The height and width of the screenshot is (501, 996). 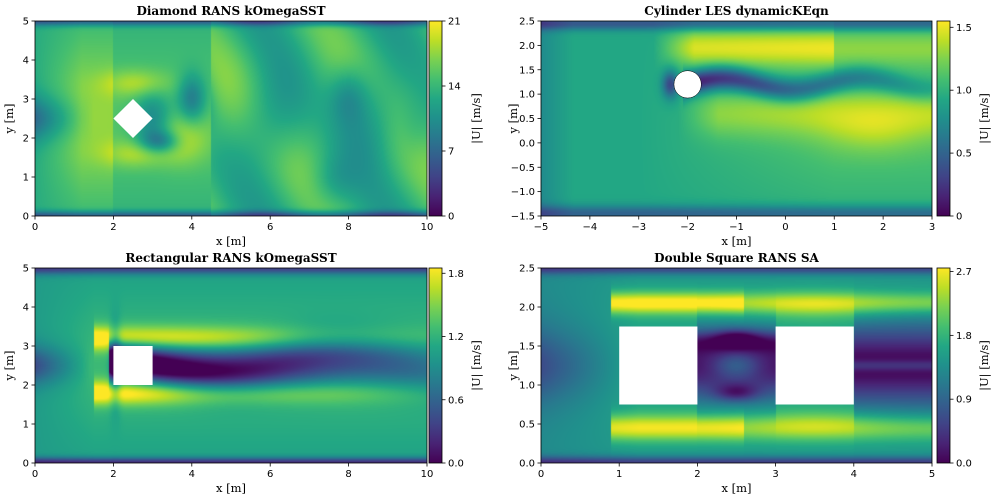 I want to click on colorbar-tick-label: 0.5, so click(x=964, y=154).